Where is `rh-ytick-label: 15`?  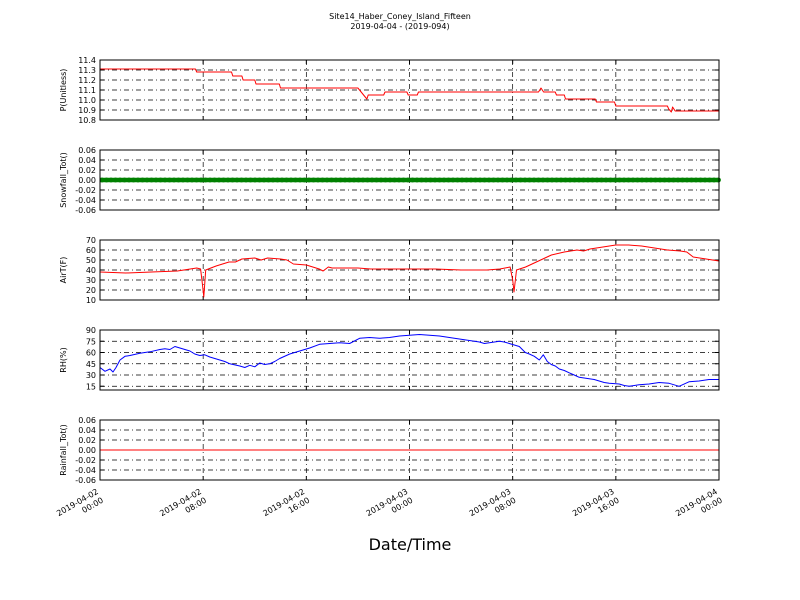
rh-ytick-label: 15 is located at coordinates (91, 386).